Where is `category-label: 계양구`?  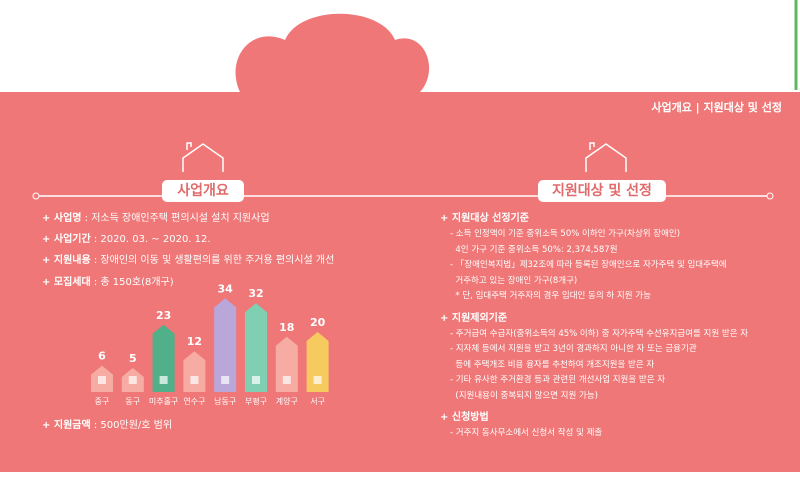 category-label: 계양구 is located at coordinates (287, 401).